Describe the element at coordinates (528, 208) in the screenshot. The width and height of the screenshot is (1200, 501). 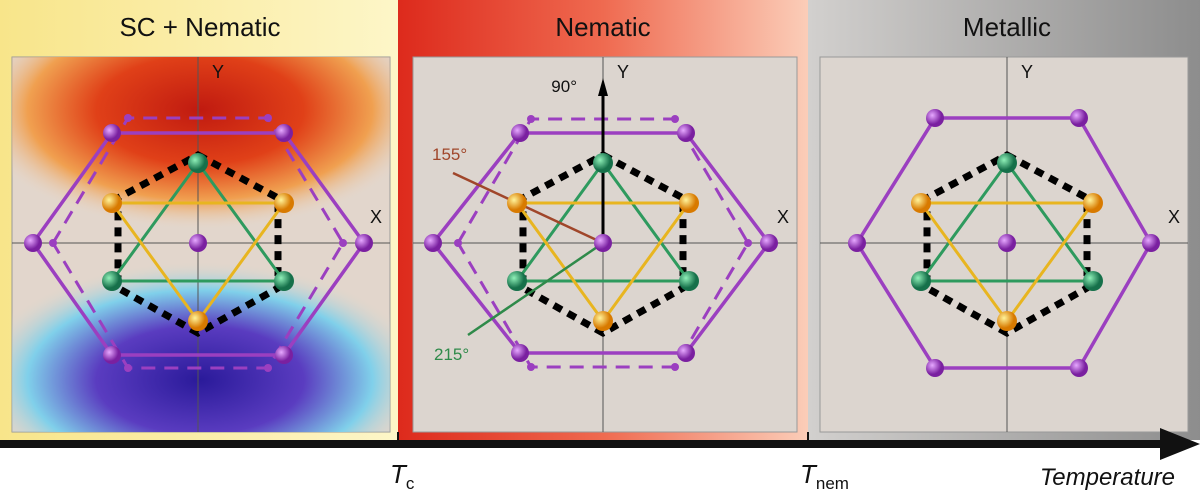
I see `155-degree-arrow` at that location.